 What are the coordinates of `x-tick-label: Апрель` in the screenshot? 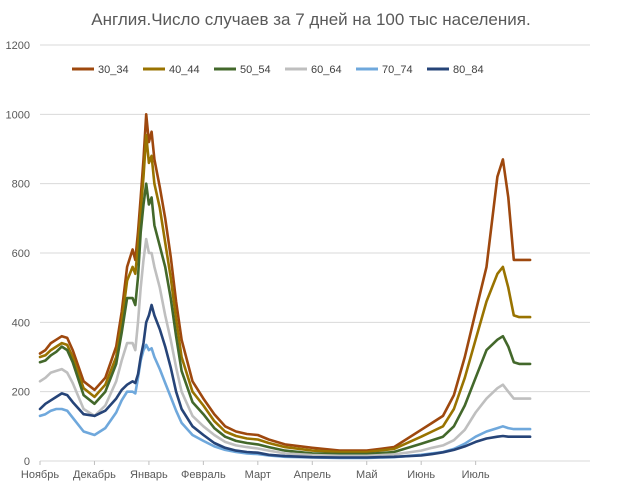 It's located at (313, 475).